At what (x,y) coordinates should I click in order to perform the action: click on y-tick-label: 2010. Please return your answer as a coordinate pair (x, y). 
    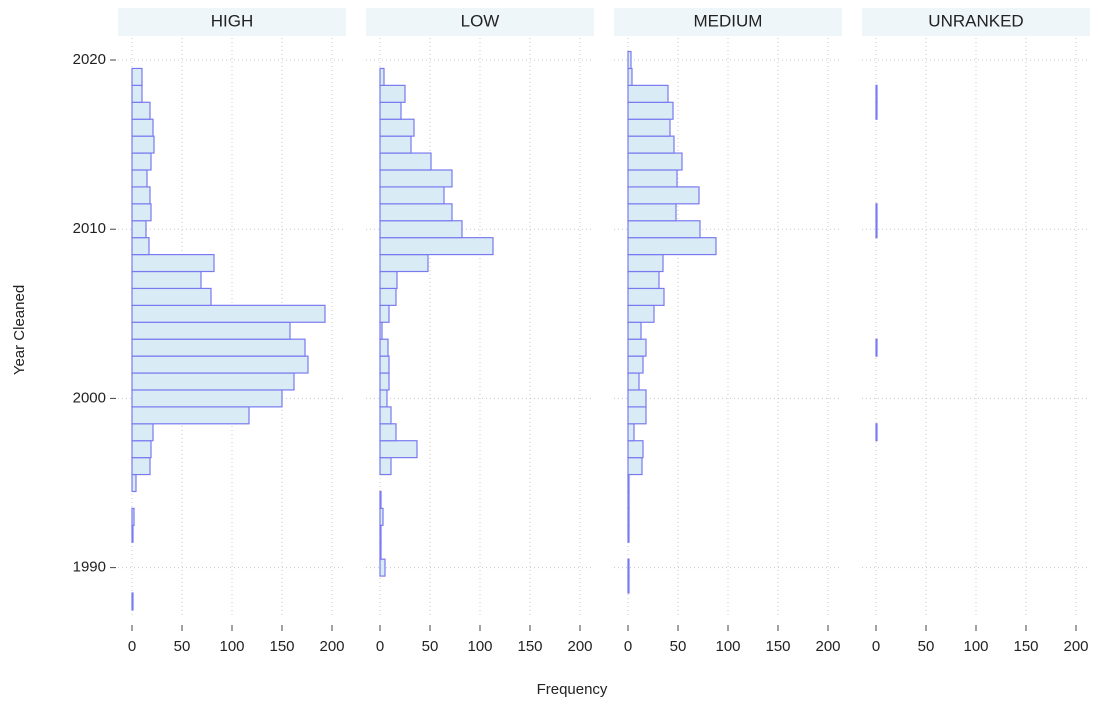
    Looking at the image, I should click on (89, 228).